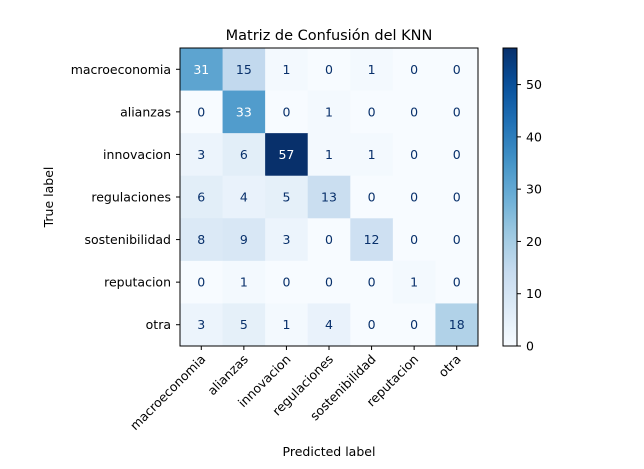 The width and height of the screenshot is (644, 469). I want to click on x-tick-label: otra, so click(449, 366).